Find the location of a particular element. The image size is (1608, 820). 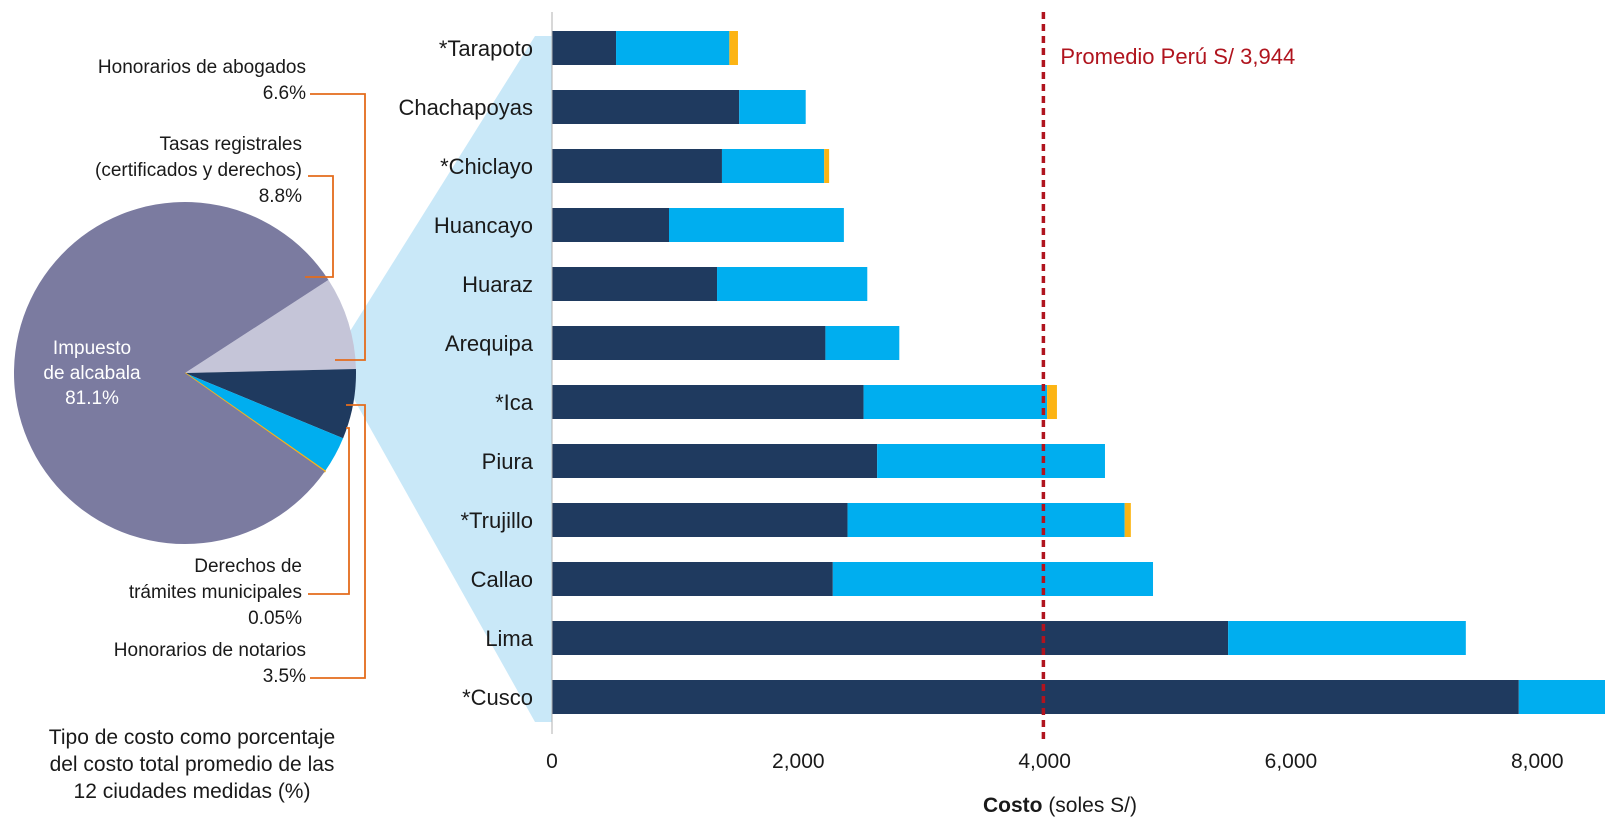

category-label: Chachapoyas is located at coordinates (465, 107).